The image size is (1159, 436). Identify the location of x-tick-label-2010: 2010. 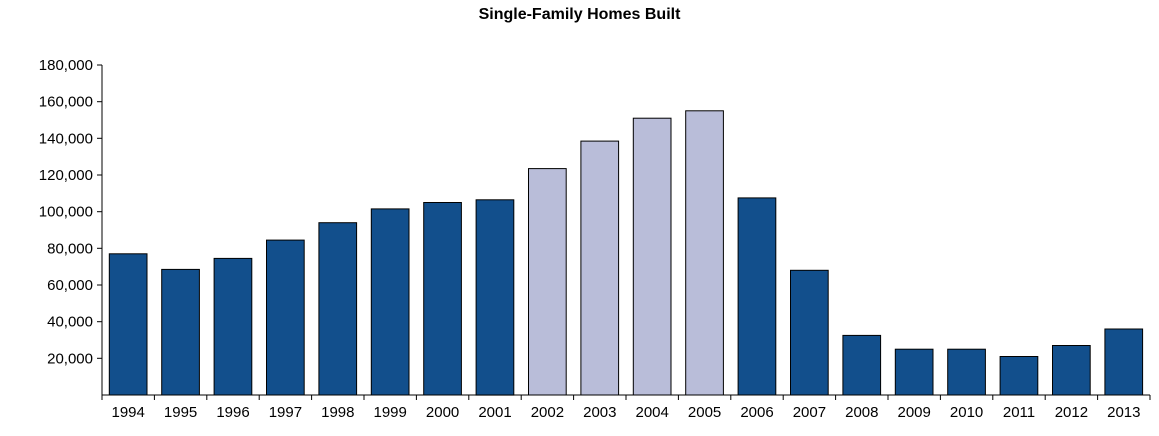
(966, 412).